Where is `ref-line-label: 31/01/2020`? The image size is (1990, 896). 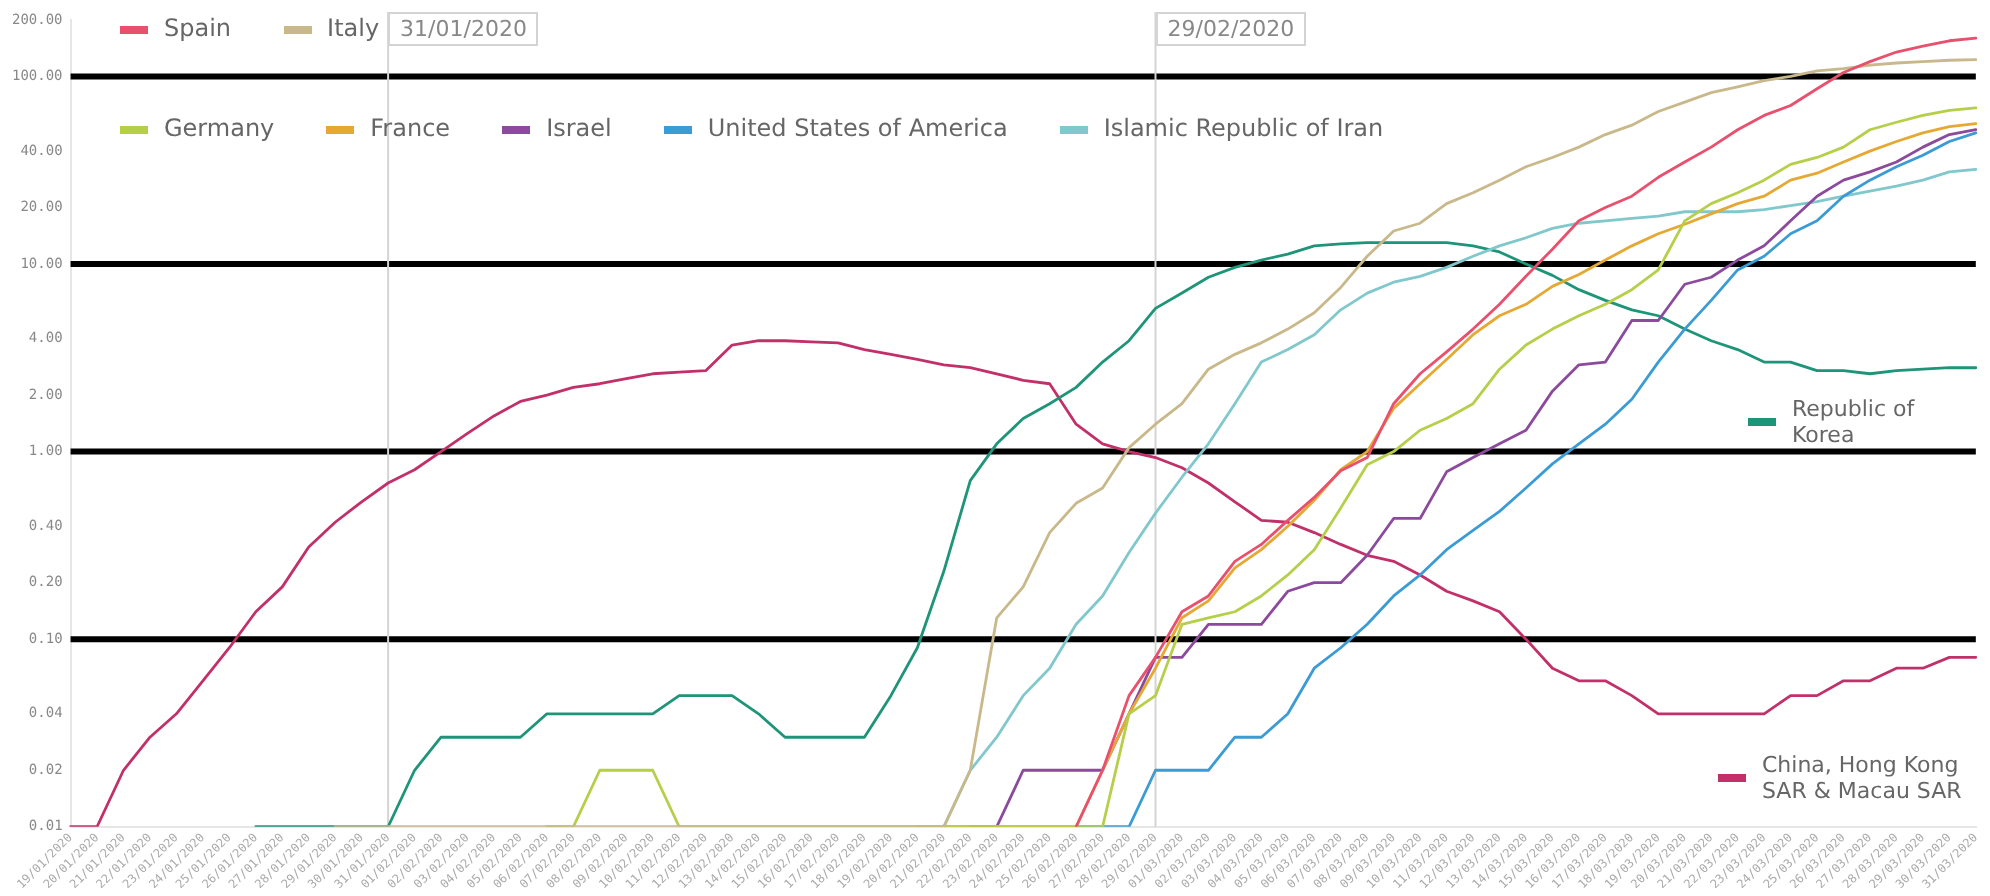
ref-line-label: 31/01/2020 is located at coordinates (463, 29).